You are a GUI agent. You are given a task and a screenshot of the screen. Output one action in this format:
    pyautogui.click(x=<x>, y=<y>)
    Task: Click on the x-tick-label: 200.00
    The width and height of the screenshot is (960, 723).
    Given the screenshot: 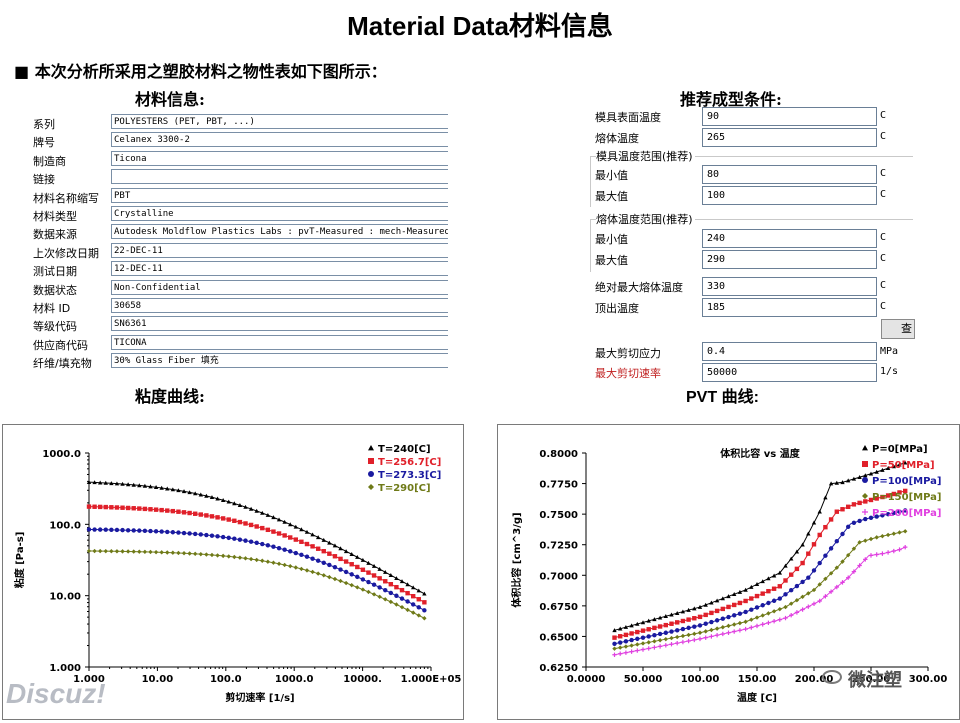 What is the action you would take?
    pyautogui.click(x=814, y=679)
    